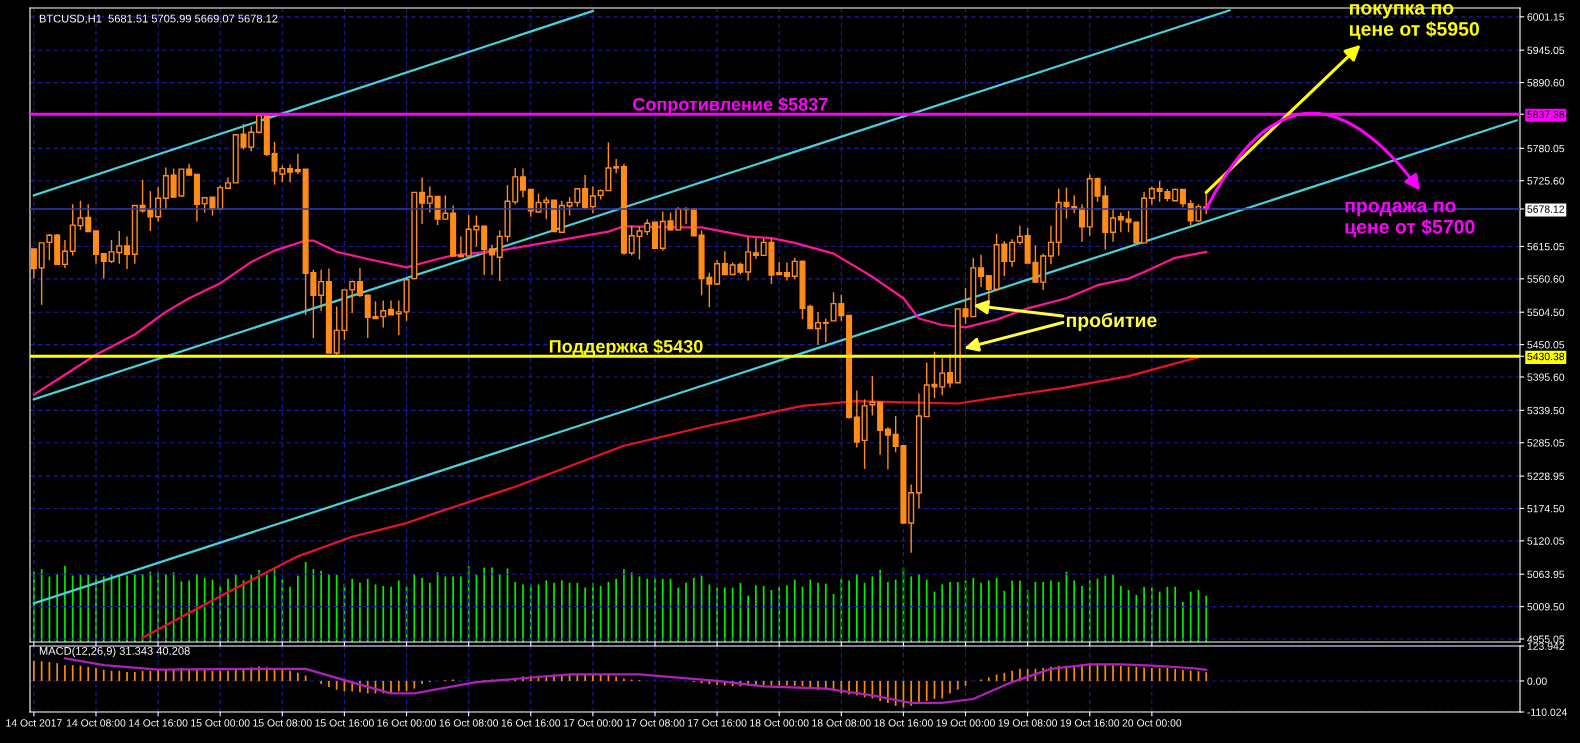 The width and height of the screenshot is (1580, 743). I want to click on x-tick-label: 15 Oct 00:00, so click(220, 723).